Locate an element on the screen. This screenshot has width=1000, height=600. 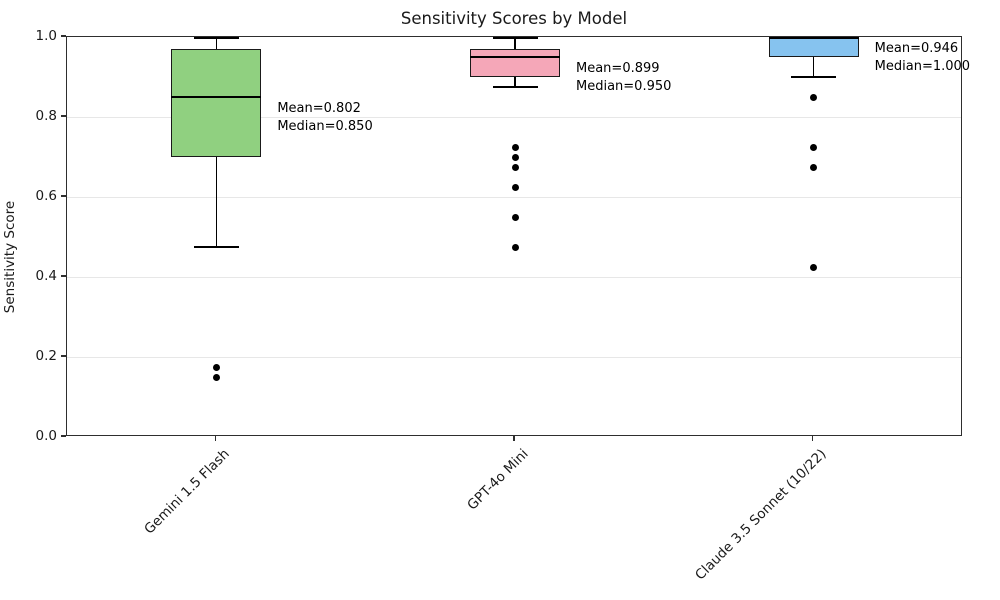
stats-annotation: Mean=0.899 Median=0.950 is located at coordinates (623, 77).